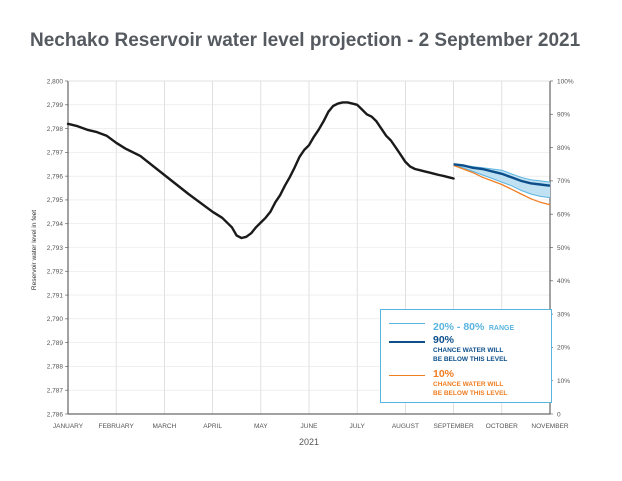 The height and width of the screenshot is (481, 622). What do you see at coordinates (563, 348) in the screenshot?
I see `y2-tick-label: 20%` at bounding box center [563, 348].